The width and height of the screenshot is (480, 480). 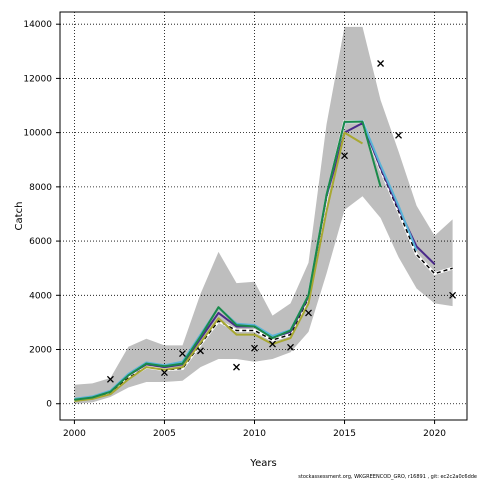 What do you see at coordinates (74, 434) in the screenshot?
I see `x-tick-label: 2000` at bounding box center [74, 434].